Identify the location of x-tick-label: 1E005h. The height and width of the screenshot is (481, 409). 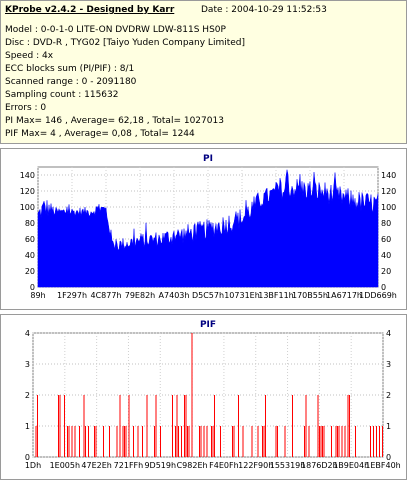
(65, 465).